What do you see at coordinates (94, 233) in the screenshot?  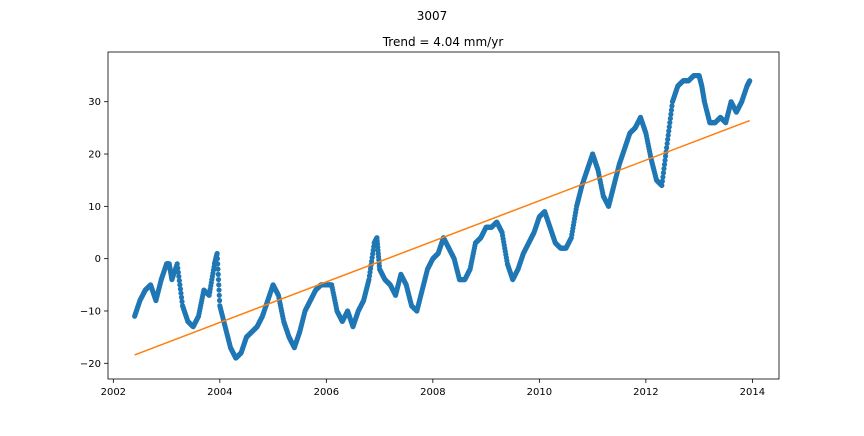 I see `y-axis: −20 −10 0 10 20 30` at bounding box center [94, 233].